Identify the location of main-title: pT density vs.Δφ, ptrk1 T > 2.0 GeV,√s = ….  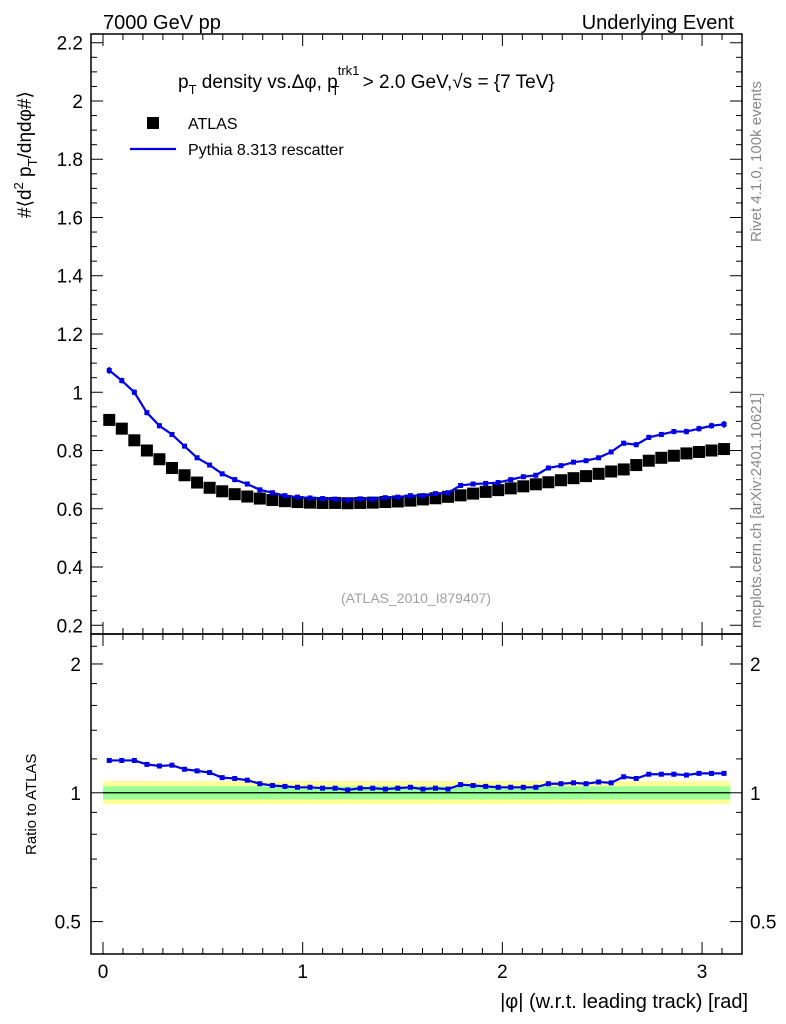
(366, 80).